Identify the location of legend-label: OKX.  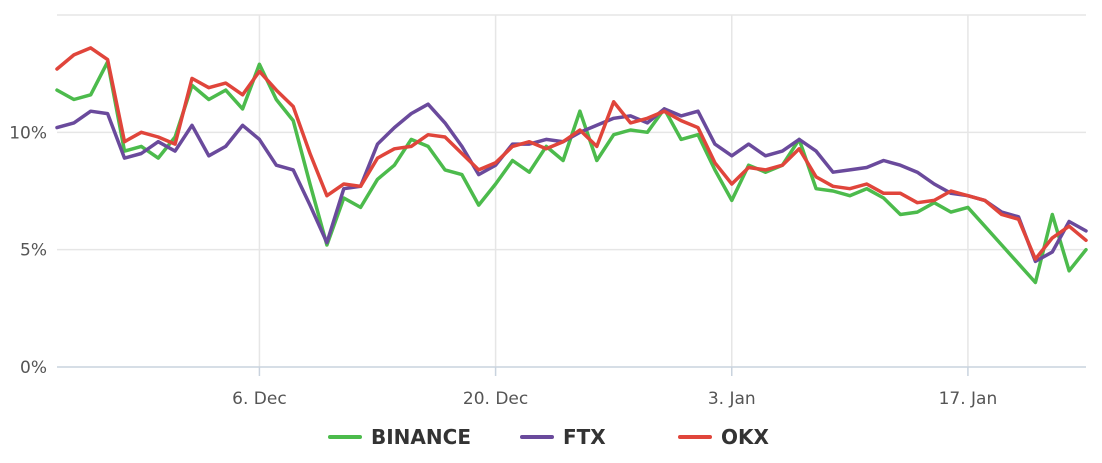
(745, 437).